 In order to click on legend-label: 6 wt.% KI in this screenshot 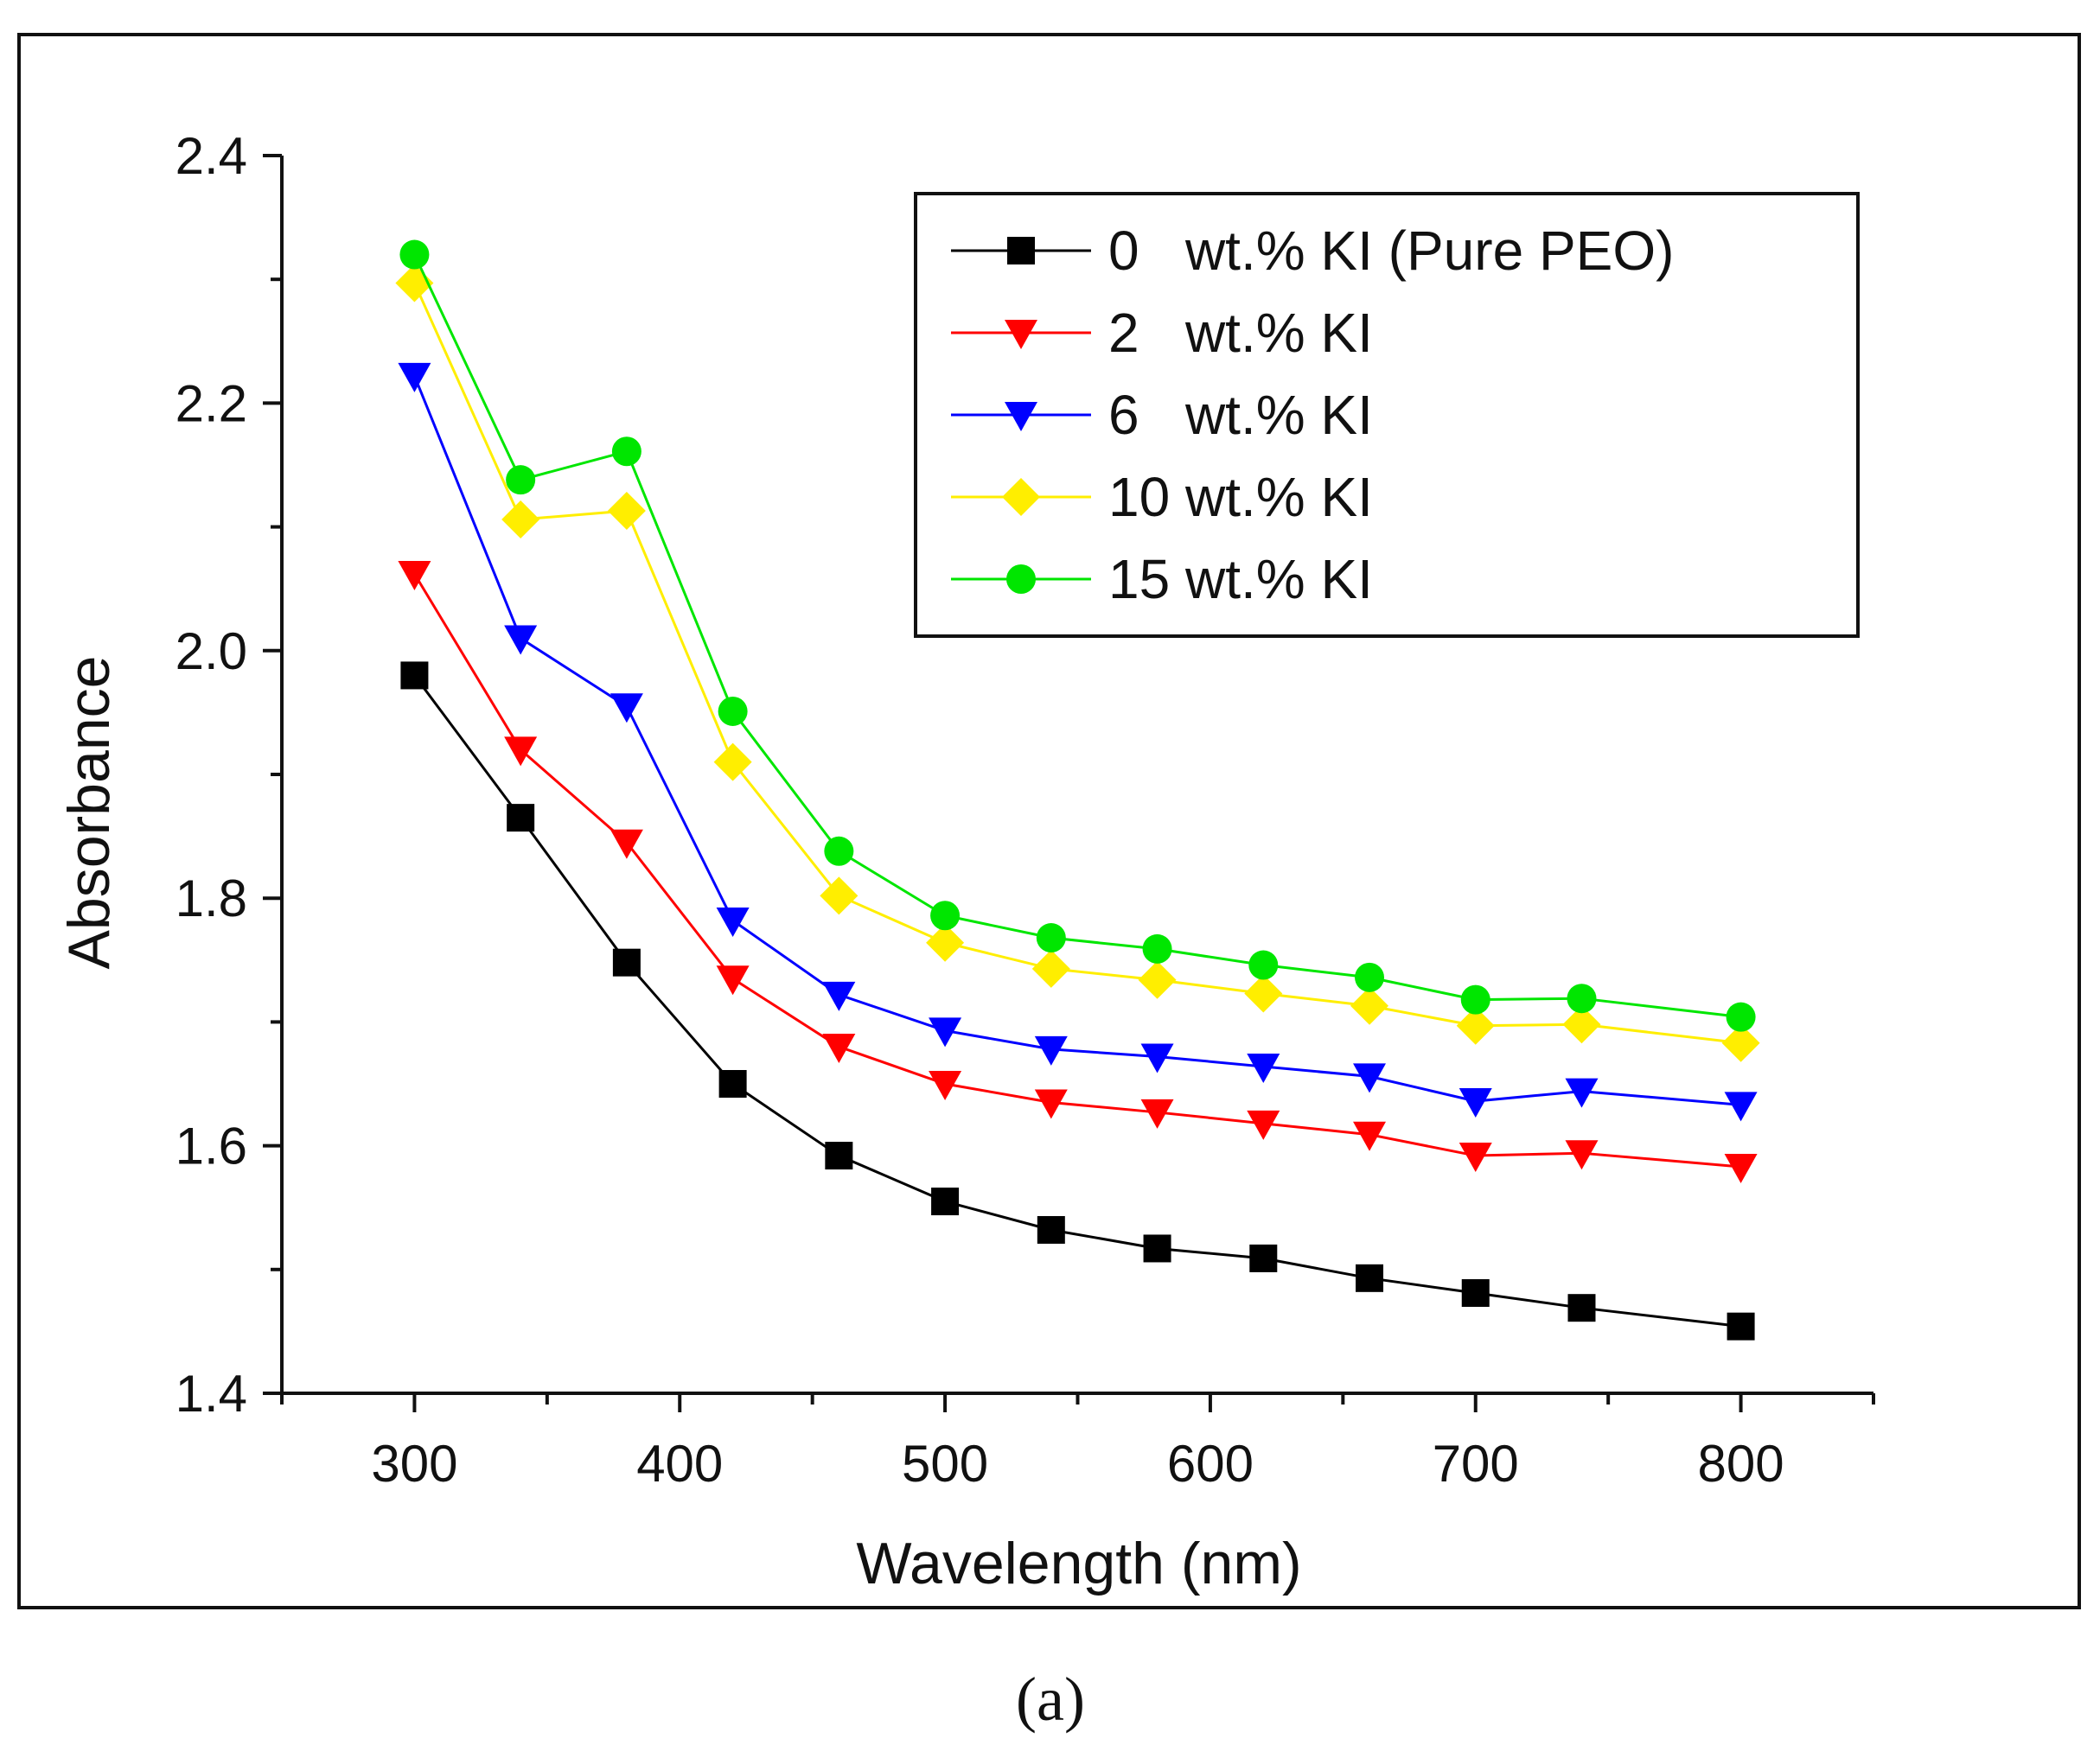, I will do `click(1240, 415)`.